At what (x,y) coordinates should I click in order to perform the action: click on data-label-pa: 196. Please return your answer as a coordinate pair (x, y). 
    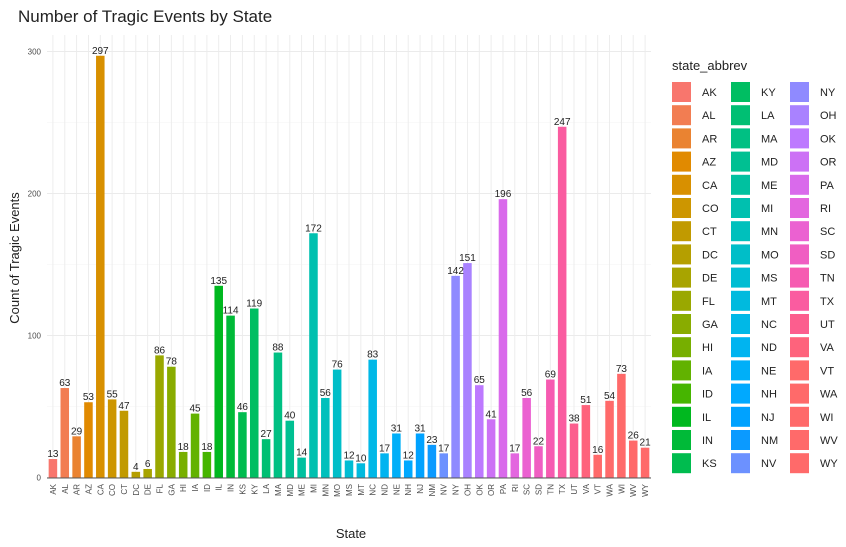
    Looking at the image, I should click on (503, 194).